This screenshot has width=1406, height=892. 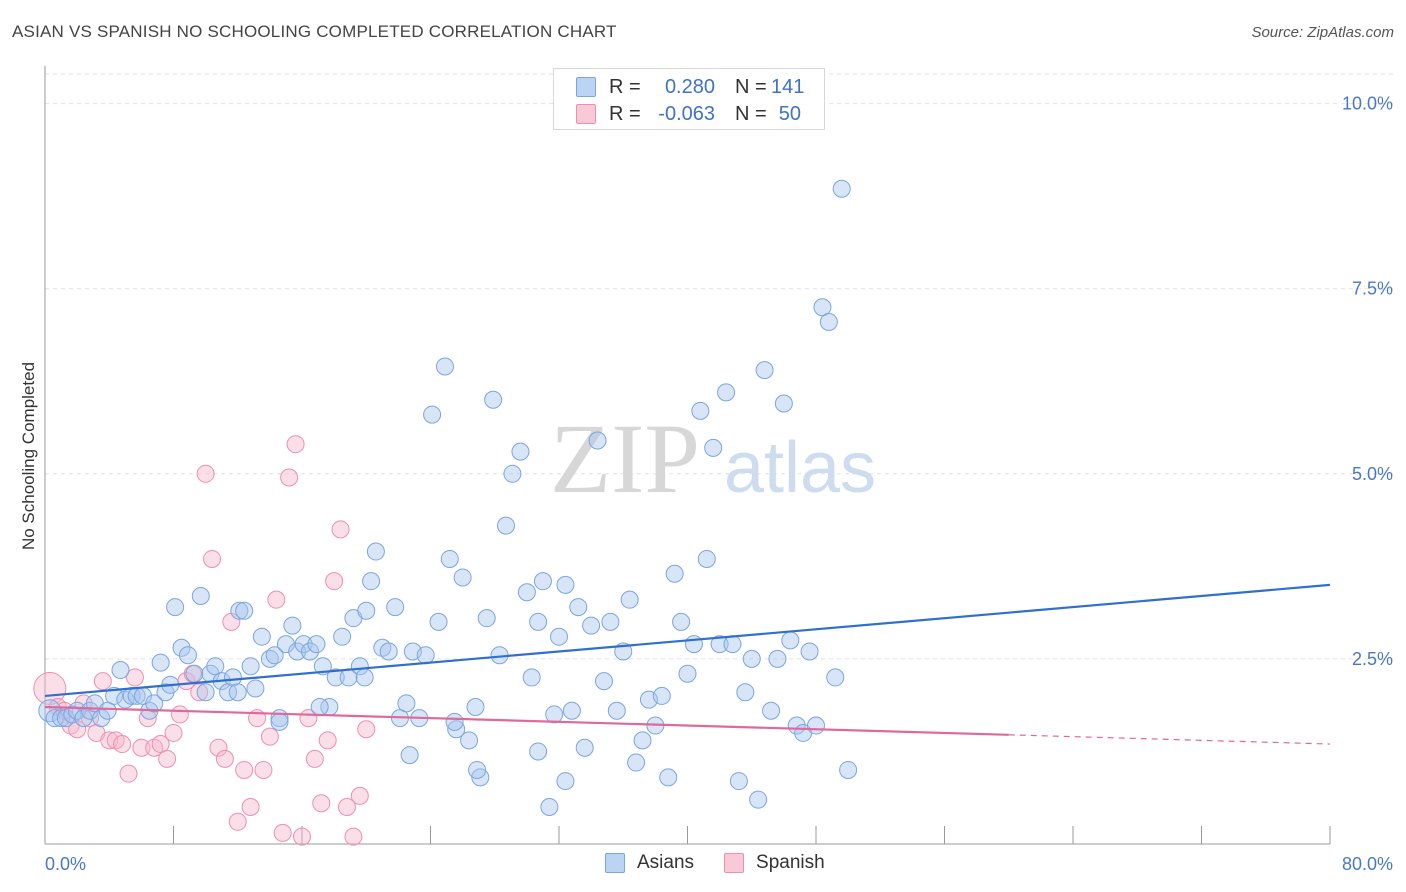 I want to click on spanish-trend-line-dashed, so click(x=1169, y=739).